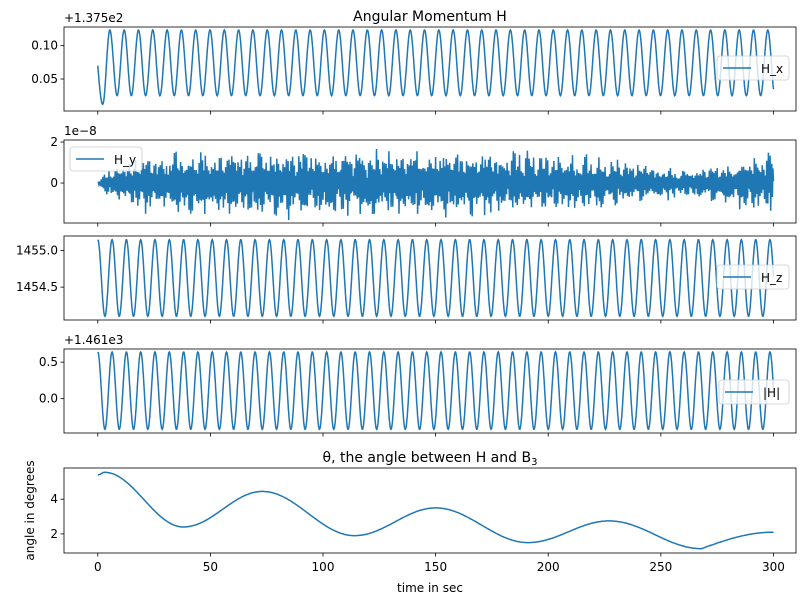 The image size is (800, 600). Describe the element at coordinates (80, 131) in the screenshot. I see `axis-offset-label: 1e−8` at that location.